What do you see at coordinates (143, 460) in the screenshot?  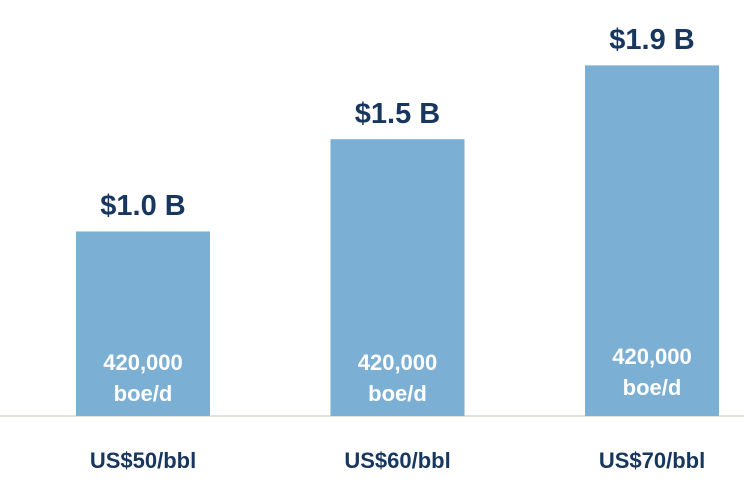 I see `x-tick-label: US$50/bbl` at bounding box center [143, 460].